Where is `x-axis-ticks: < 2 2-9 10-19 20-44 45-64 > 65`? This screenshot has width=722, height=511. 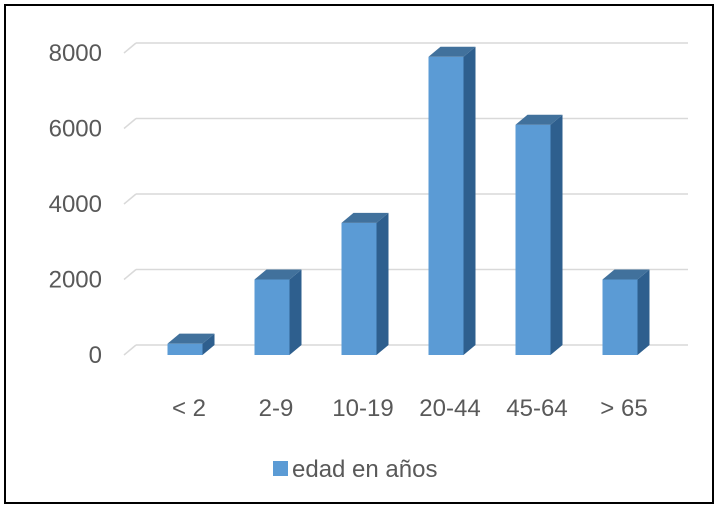 x-axis-ticks: < 2 2-9 10-19 20-44 45-64 > 65 is located at coordinates (410, 408).